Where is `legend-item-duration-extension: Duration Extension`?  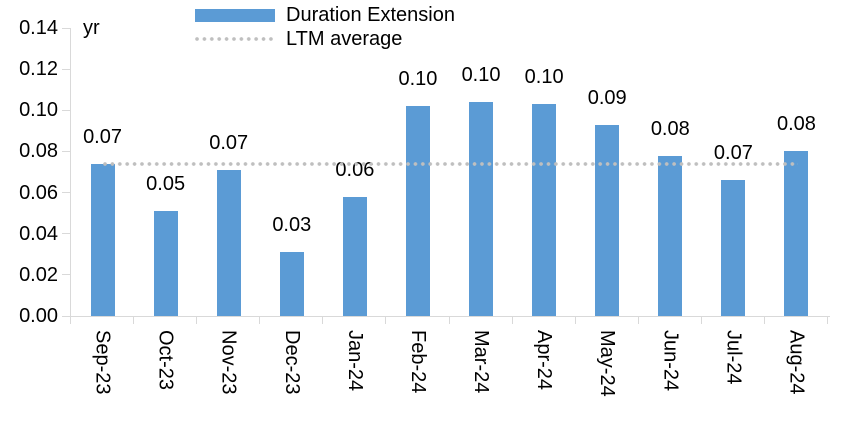 legend-item-duration-extension: Duration Extension is located at coordinates (325, 15).